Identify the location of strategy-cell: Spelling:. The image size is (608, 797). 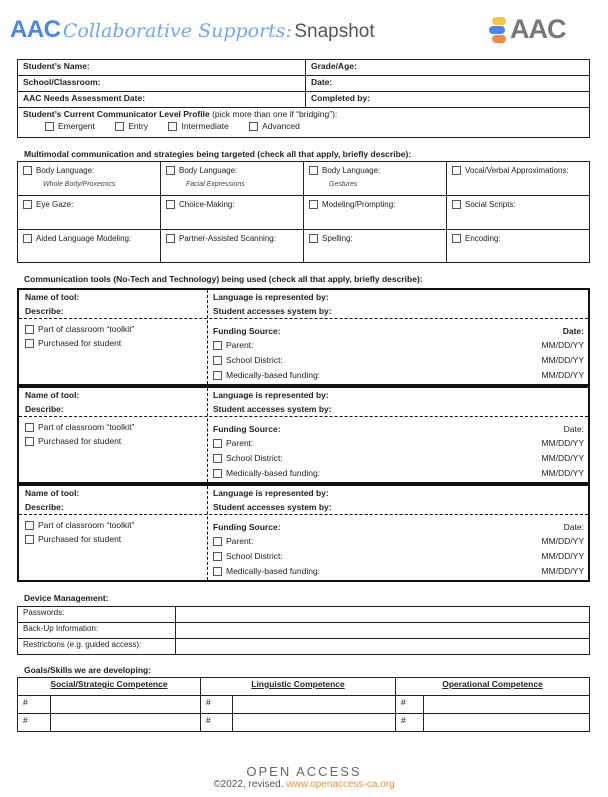
(375, 246).